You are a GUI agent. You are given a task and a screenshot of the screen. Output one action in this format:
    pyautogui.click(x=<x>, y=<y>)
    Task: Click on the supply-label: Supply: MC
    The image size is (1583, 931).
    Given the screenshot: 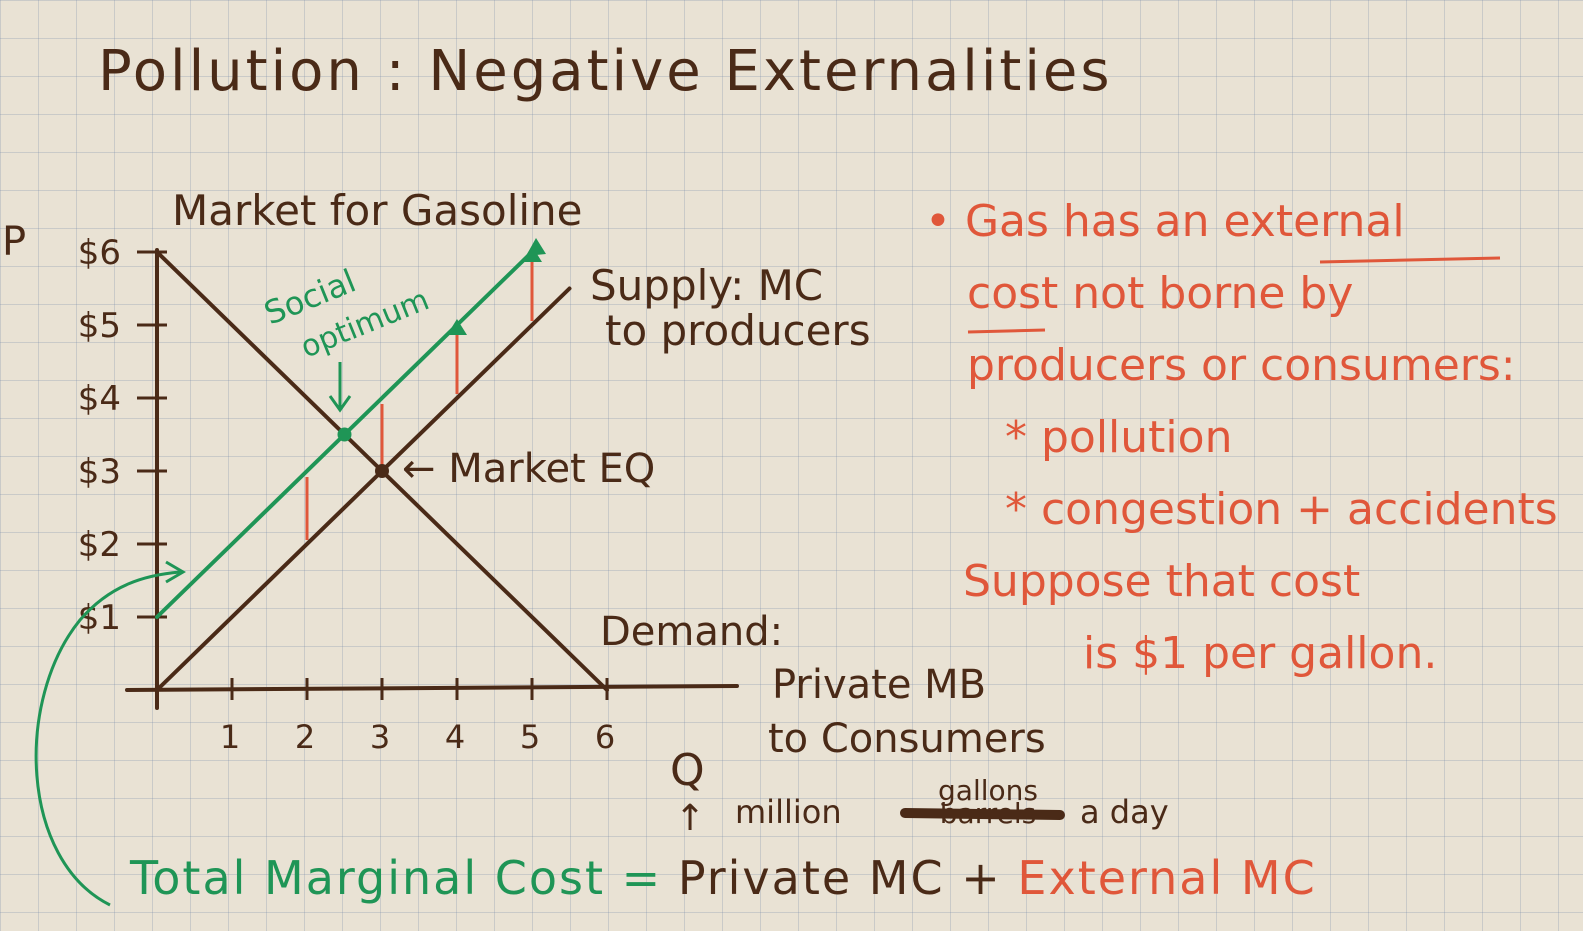 What is the action you would take?
    pyautogui.click(x=706, y=285)
    